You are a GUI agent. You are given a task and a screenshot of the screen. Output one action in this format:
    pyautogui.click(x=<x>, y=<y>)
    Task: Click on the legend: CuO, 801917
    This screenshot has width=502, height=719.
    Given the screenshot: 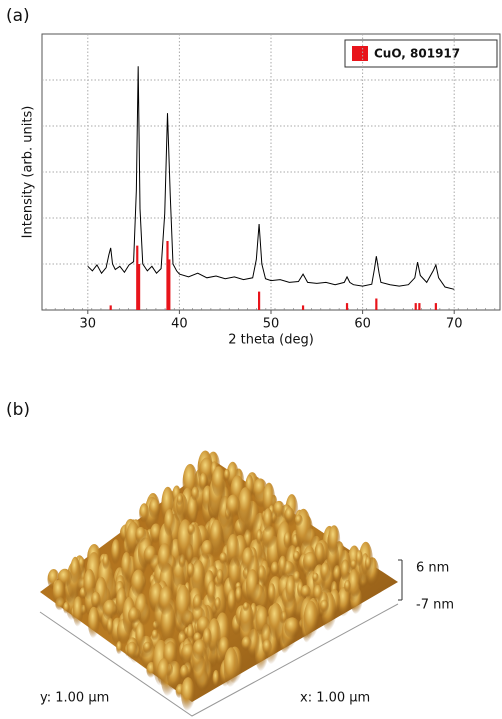 What is the action you would take?
    pyautogui.click(x=421, y=53)
    